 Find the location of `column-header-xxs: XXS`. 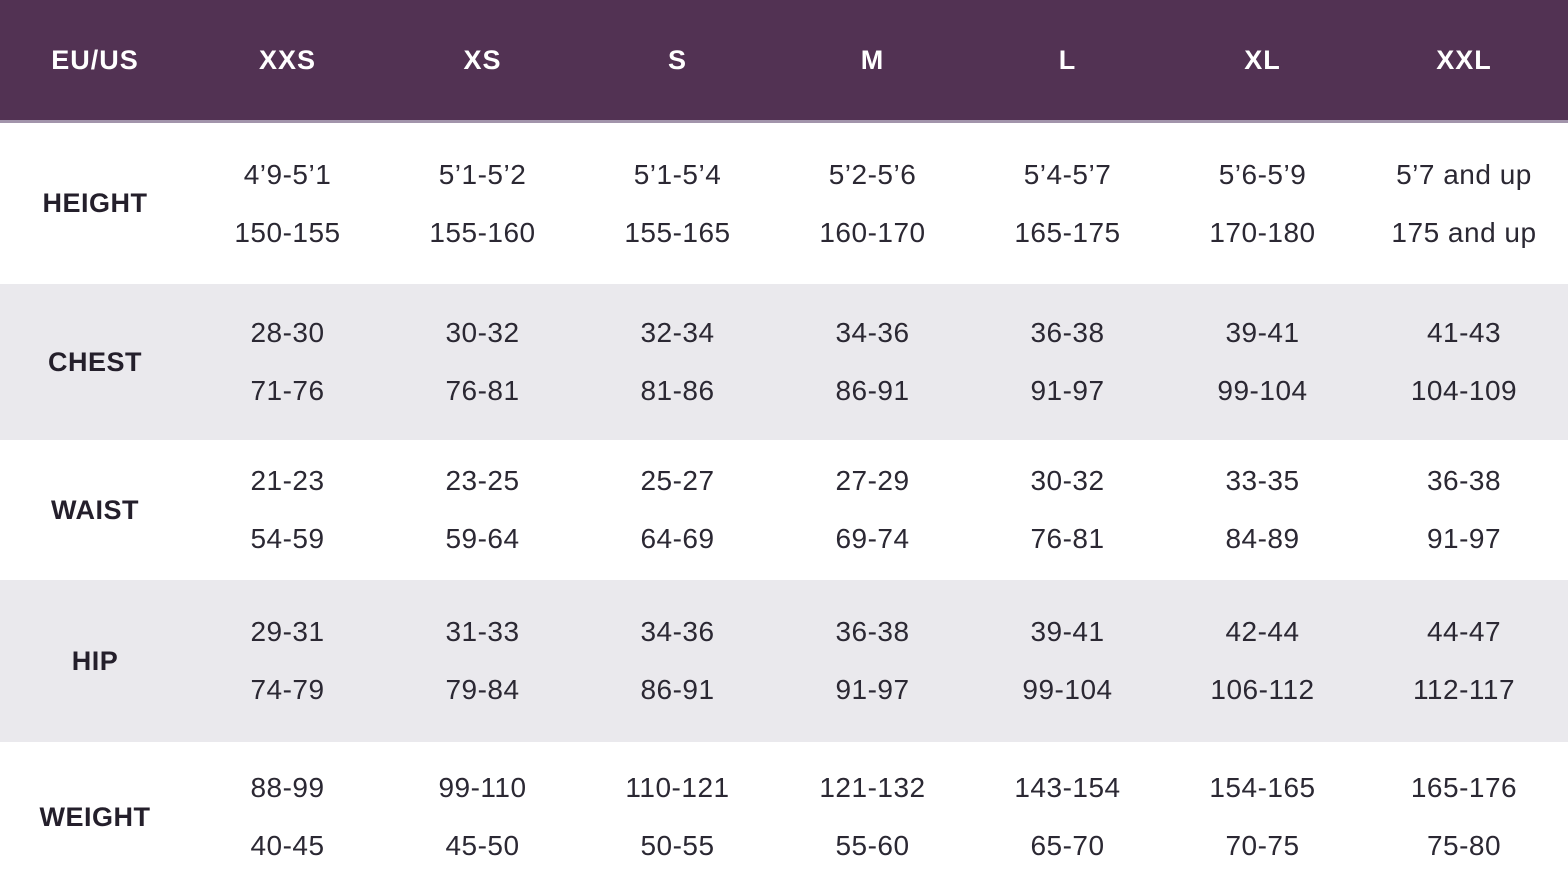

column-header-xxs: XXS is located at coordinates (287, 59).